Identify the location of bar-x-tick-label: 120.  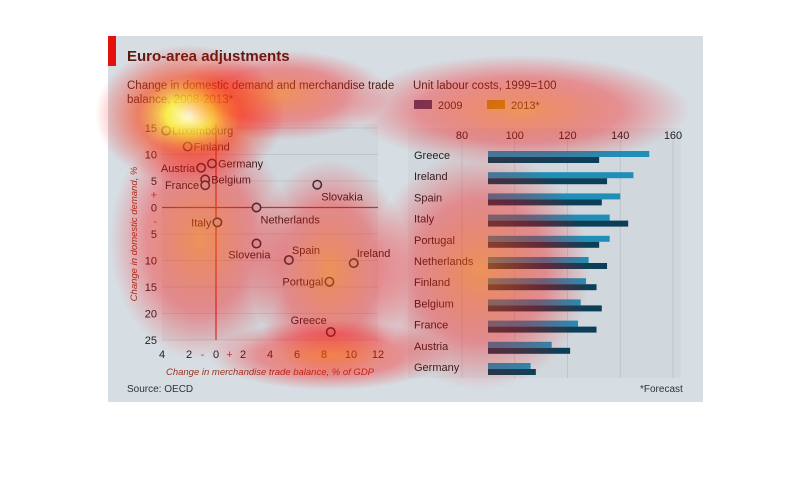
(567, 136).